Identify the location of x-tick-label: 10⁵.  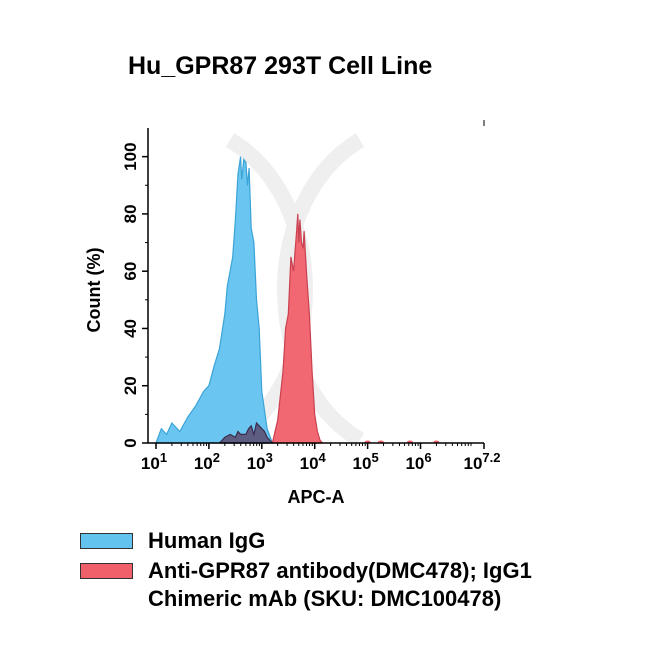
(366, 461).